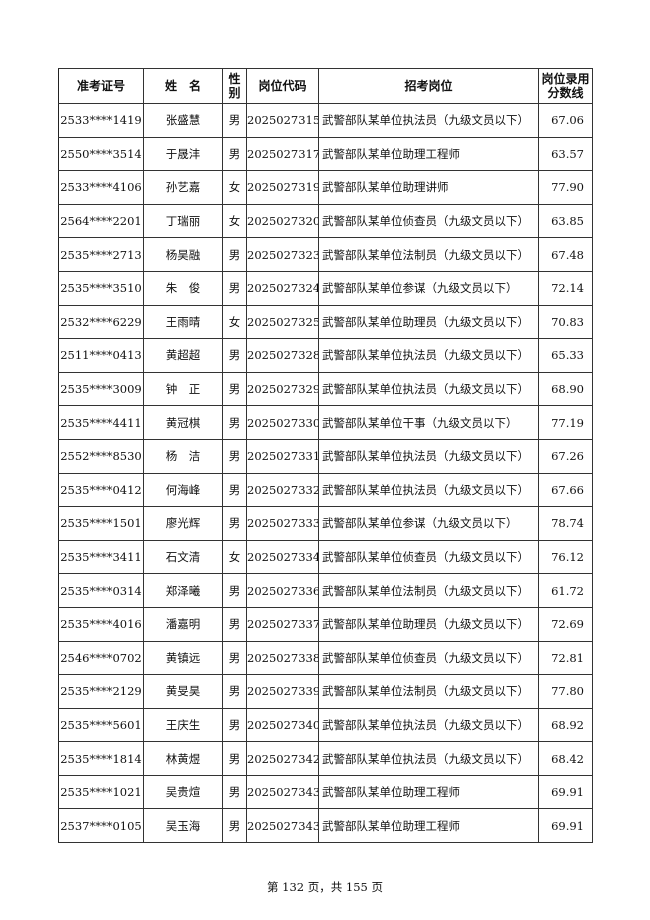 The height and width of the screenshot is (920, 650). What do you see at coordinates (282, 758) in the screenshot?
I see `cell-post-code: 2025027342` at bounding box center [282, 758].